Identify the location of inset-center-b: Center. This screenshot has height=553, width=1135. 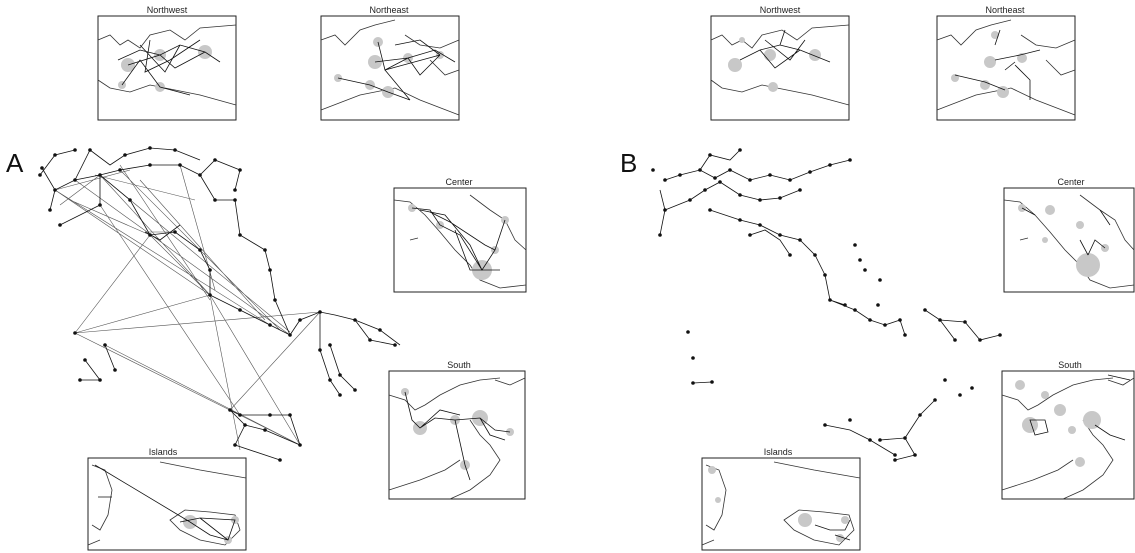
(1069, 235).